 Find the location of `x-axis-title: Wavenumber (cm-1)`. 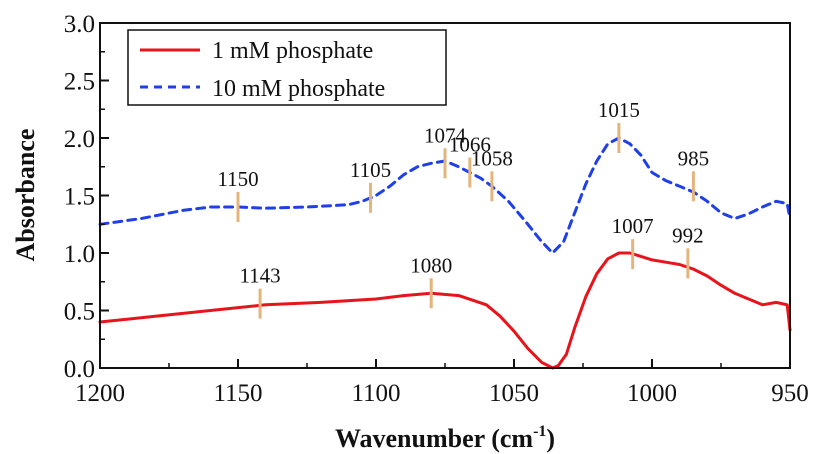

x-axis-title: Wavenumber (cm-1) is located at coordinates (445, 438).